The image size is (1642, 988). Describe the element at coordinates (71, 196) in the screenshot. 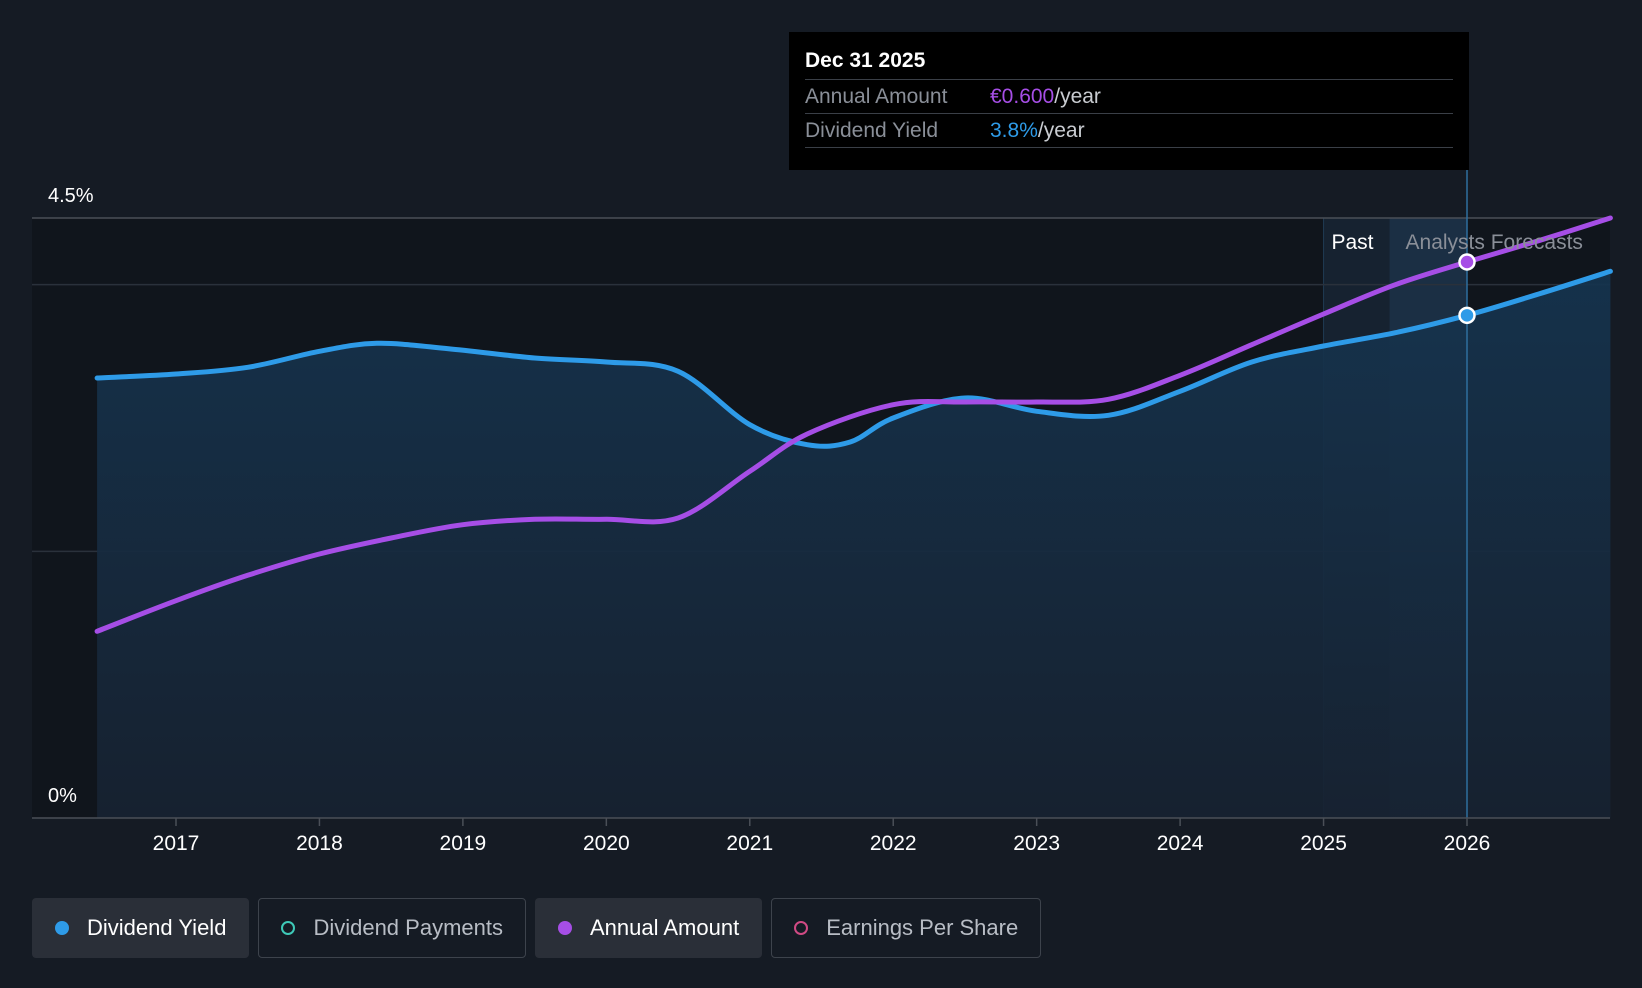

I see `y-axis-label: 4.5%` at that location.